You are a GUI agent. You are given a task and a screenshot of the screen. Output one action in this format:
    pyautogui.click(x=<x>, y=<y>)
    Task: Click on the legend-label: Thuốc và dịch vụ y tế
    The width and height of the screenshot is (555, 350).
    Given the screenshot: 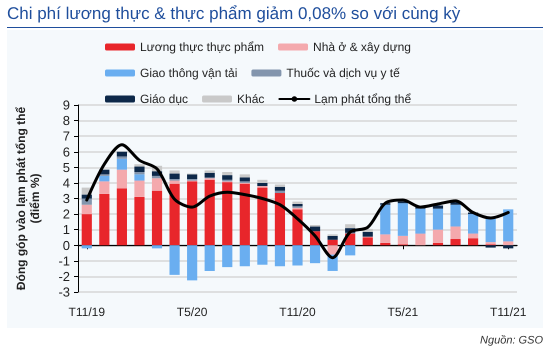 What is the action you would take?
    pyautogui.click(x=343, y=73)
    